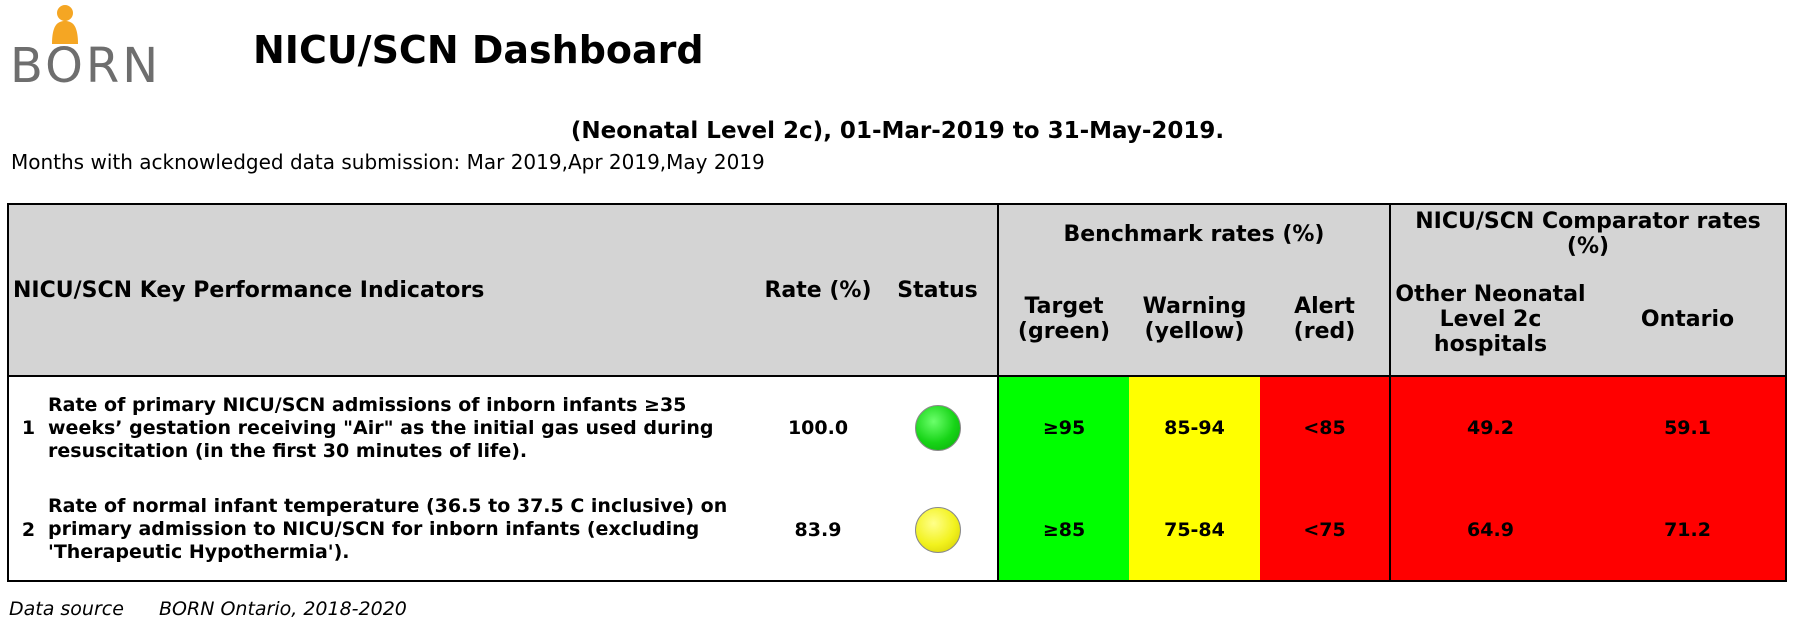  What do you see at coordinates (818, 290) in the screenshot?
I see `header-rate: Rate (%)` at bounding box center [818, 290].